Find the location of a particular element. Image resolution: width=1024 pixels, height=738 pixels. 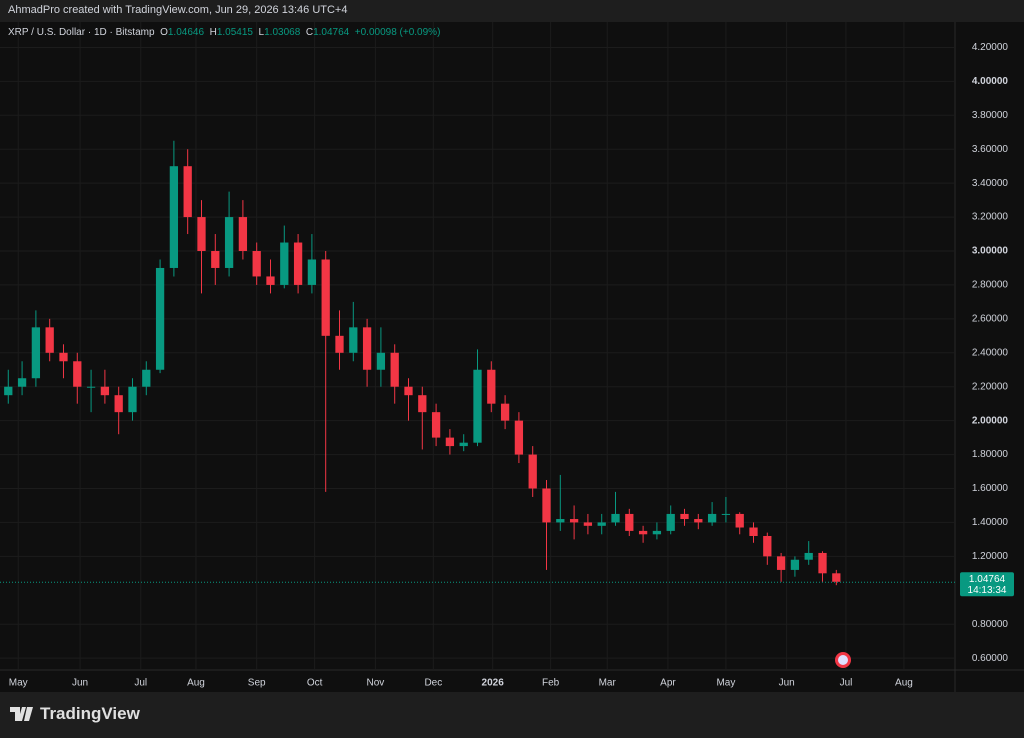

change: +0.00098 (+0.09%) is located at coordinates (397, 32).